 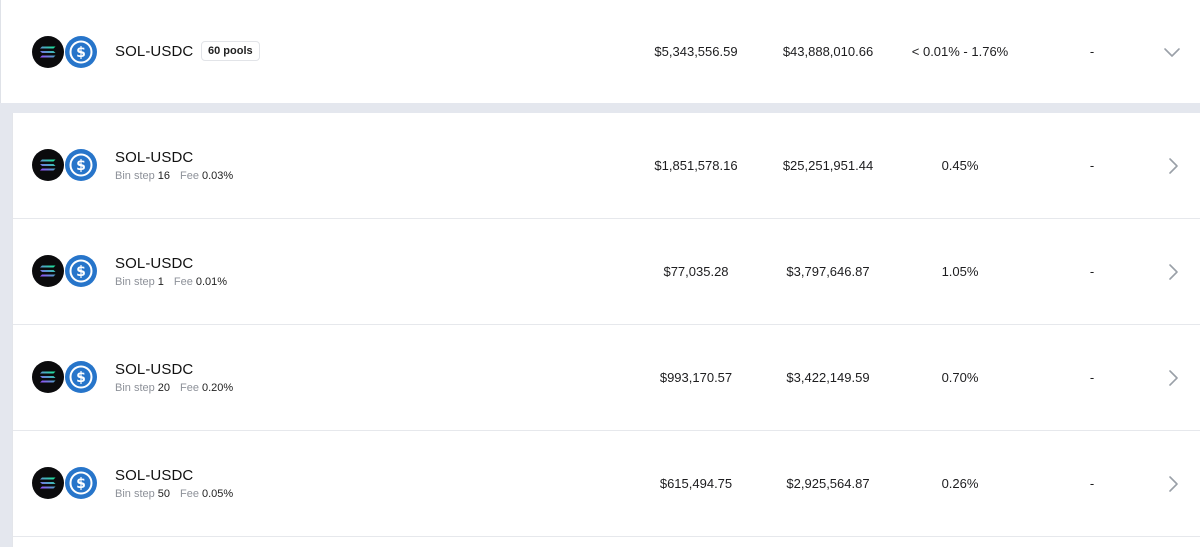 I want to click on liquidity-value: $1,851,578.16, so click(x=696, y=165).